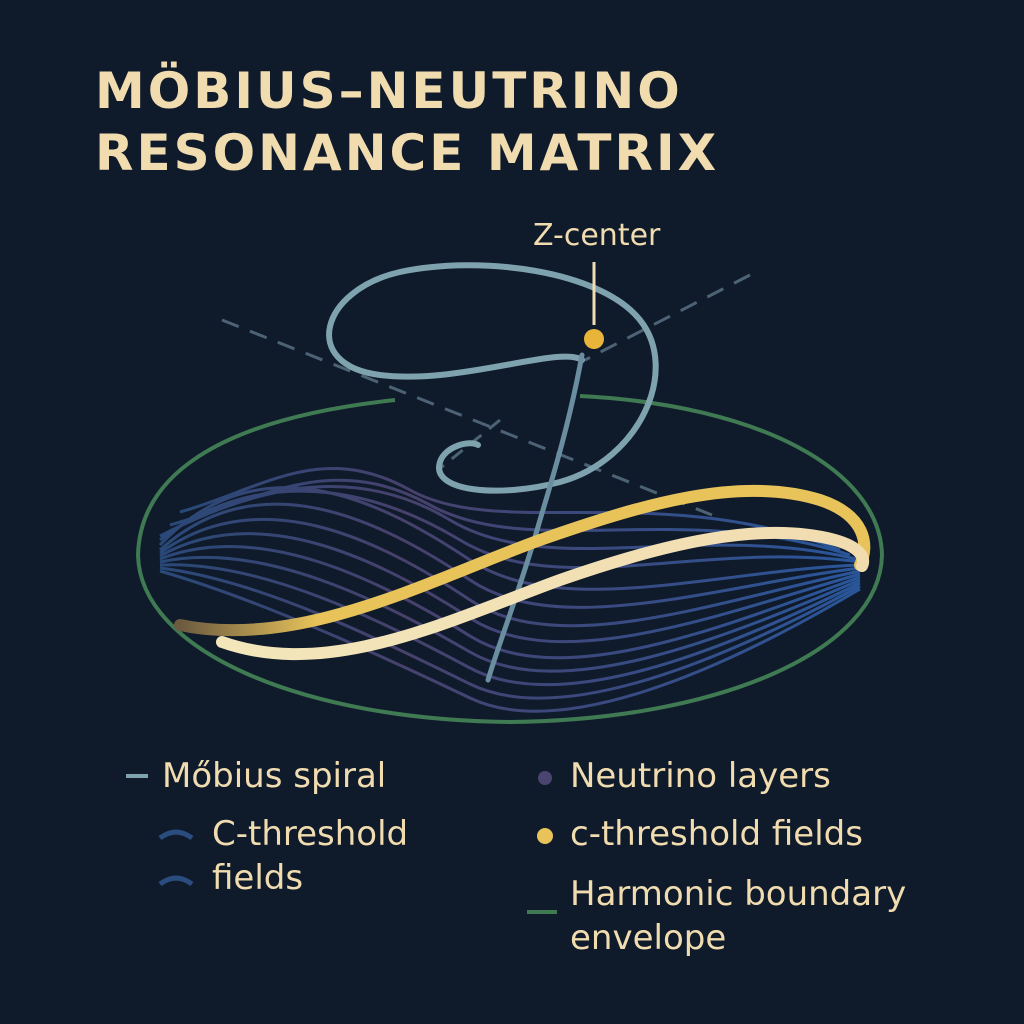 This screenshot has width=1024, height=1024. I want to click on legend-label: Mőbius spiral, so click(274, 776).